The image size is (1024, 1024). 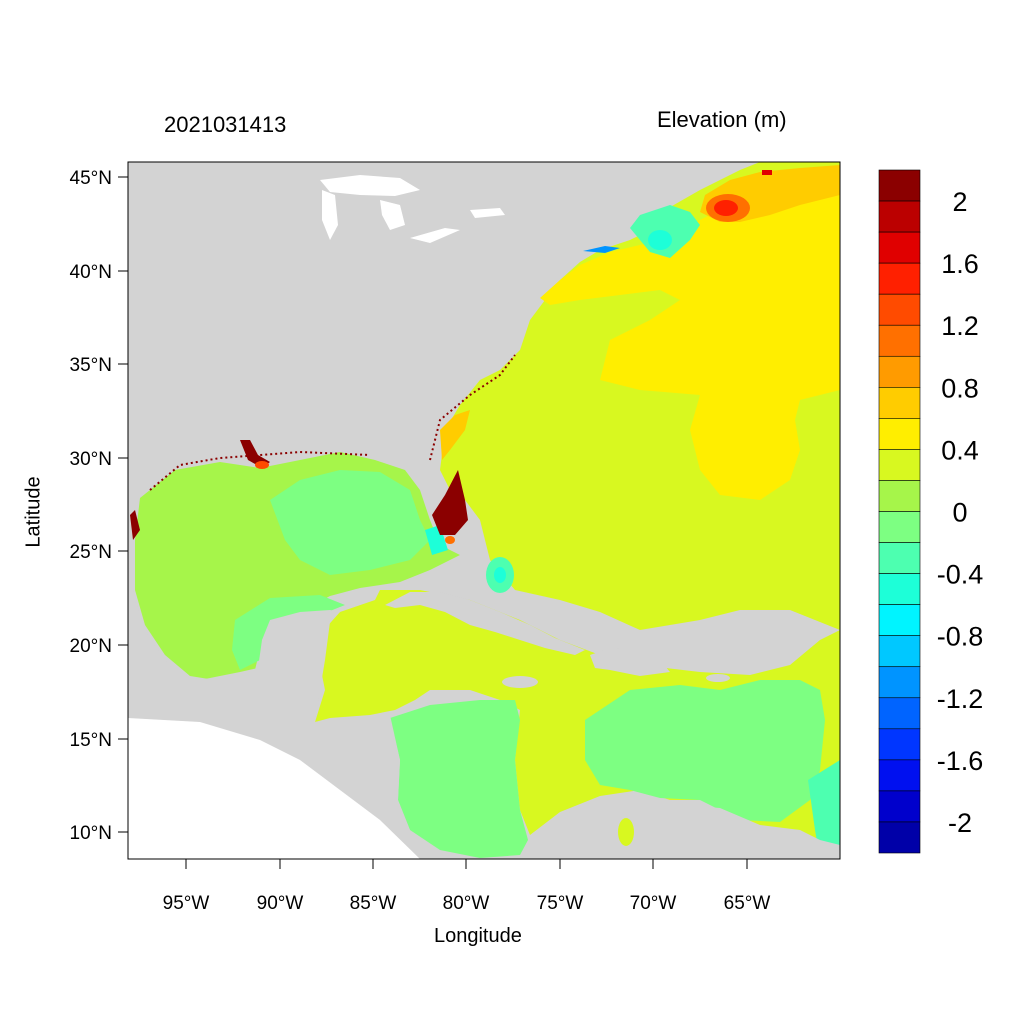 What do you see at coordinates (91, 552) in the screenshot?
I see `y-tick-label: 25°N` at bounding box center [91, 552].